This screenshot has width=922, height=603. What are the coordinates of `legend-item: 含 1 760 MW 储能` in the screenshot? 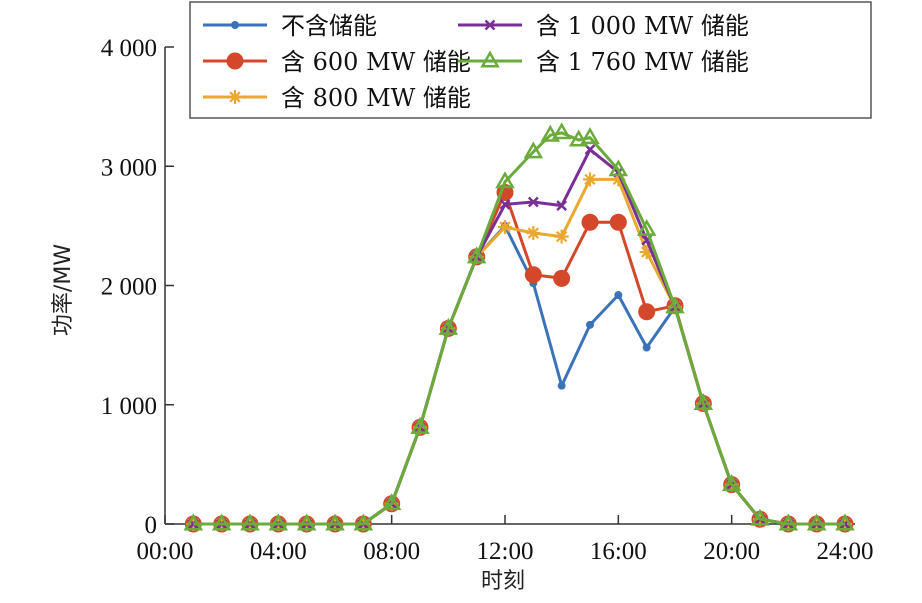 It's located at (603, 62).